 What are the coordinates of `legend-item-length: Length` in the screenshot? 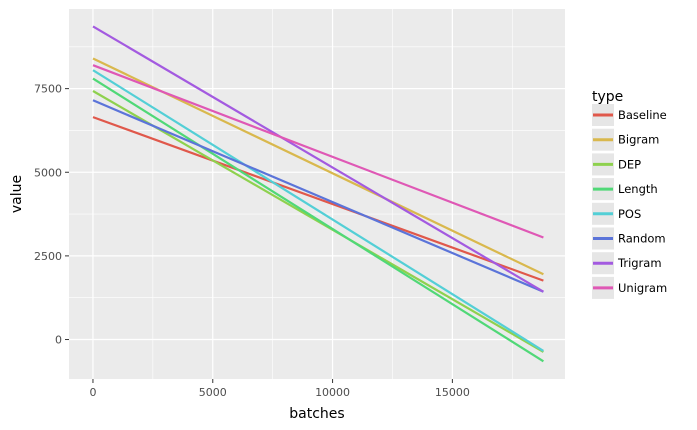 It's located at (625, 189).